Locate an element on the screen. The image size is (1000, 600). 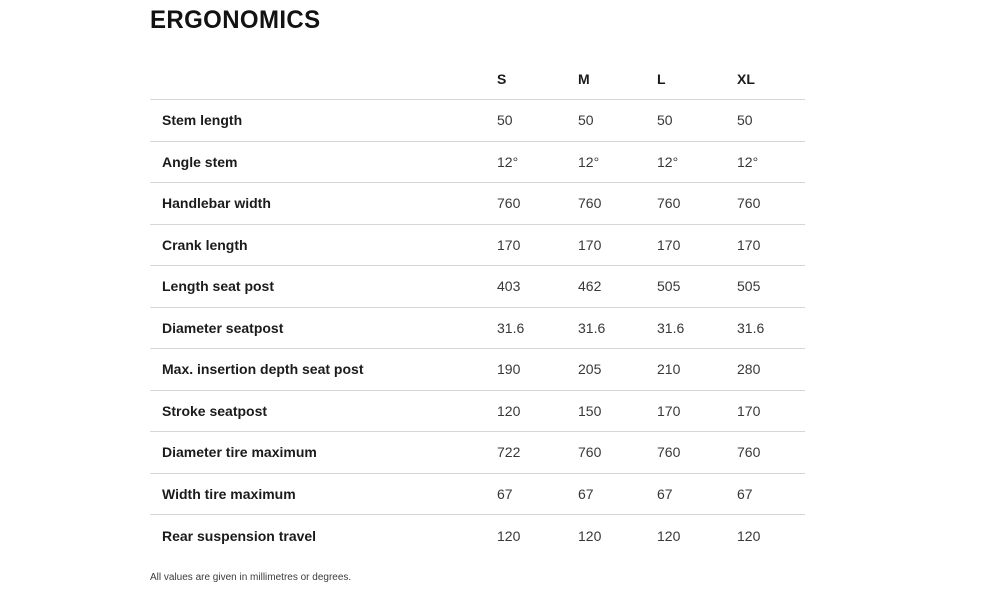
table-row: Stroke seatpost 120 150 170 170 is located at coordinates (477, 411).